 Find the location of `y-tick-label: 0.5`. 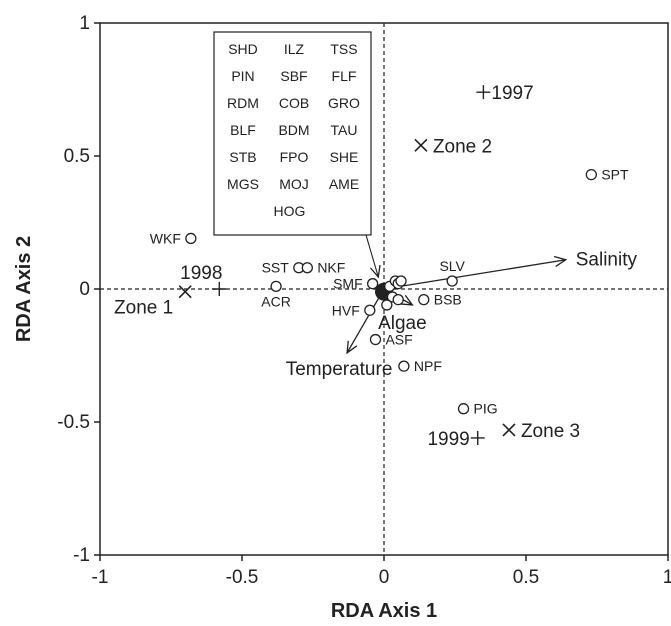

y-tick-label: 0.5 is located at coordinates (77, 156).